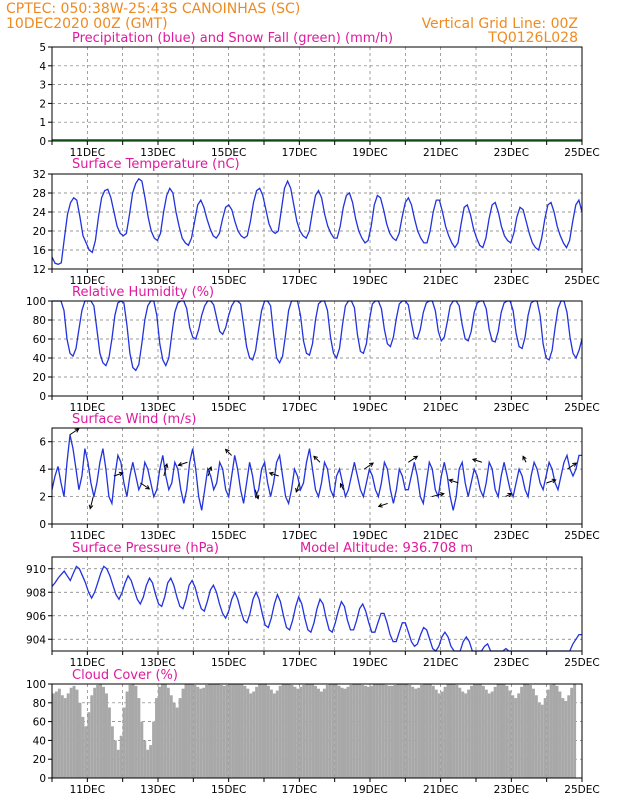 The height and width of the screenshot is (800, 618). Describe the element at coordinates (87, 24) in the screenshot. I see `header-run-date: 10DEC2020 00Z (GMT)` at that location.